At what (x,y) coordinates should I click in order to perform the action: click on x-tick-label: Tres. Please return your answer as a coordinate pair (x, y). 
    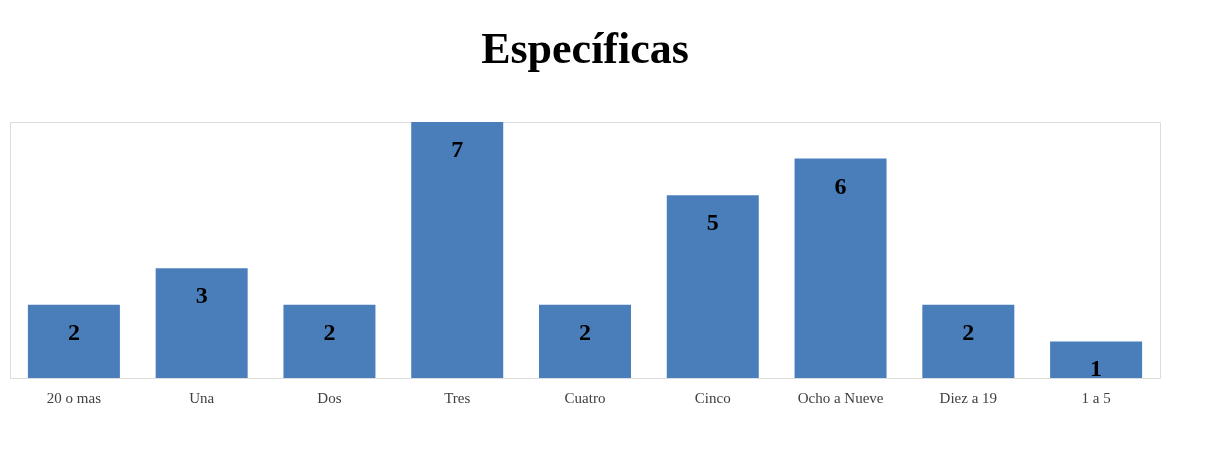
    Looking at the image, I should click on (457, 397).